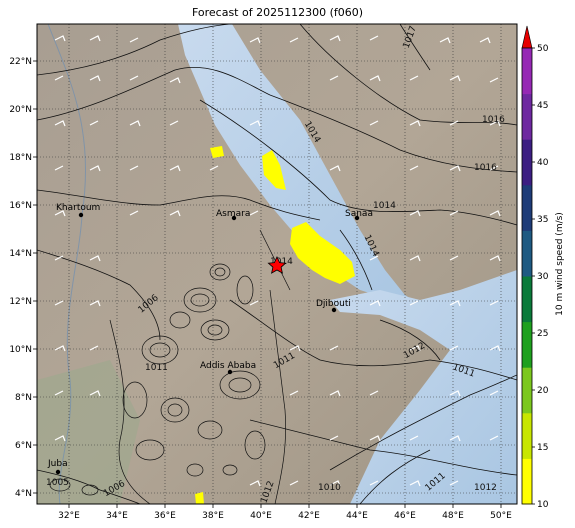 The height and width of the screenshot is (528, 575). What do you see at coordinates (543, 277) in the screenshot?
I see `colorbar-tick-label: 30` at bounding box center [543, 277].